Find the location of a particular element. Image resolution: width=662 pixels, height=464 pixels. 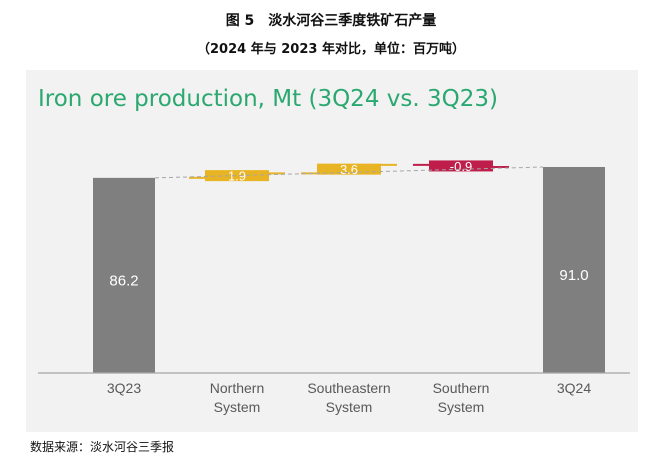

bar-3q24 is located at coordinates (574, 270).